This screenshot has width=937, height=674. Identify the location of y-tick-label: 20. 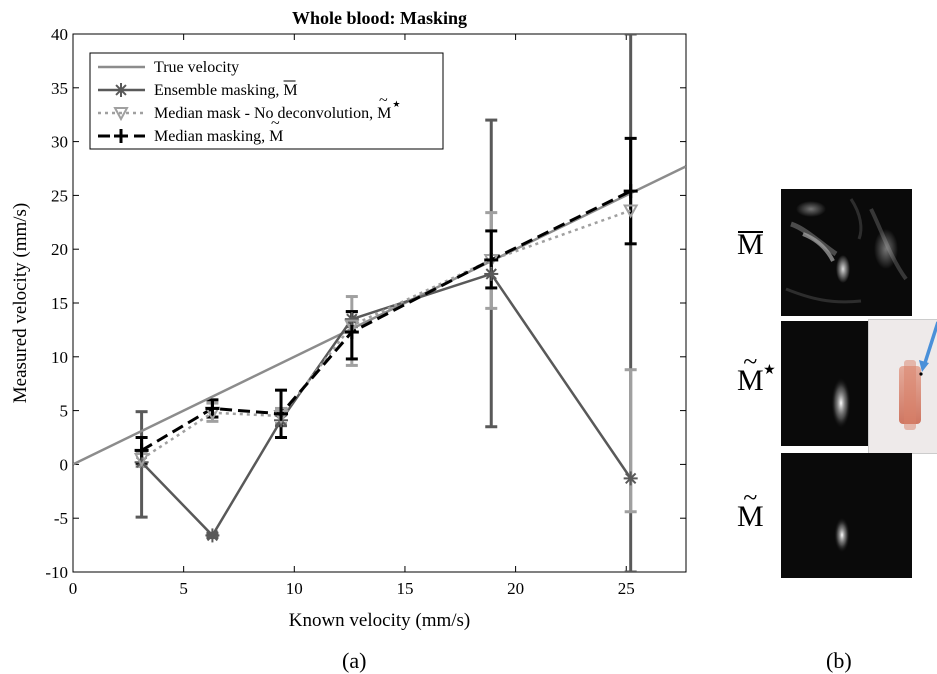
(59, 249).